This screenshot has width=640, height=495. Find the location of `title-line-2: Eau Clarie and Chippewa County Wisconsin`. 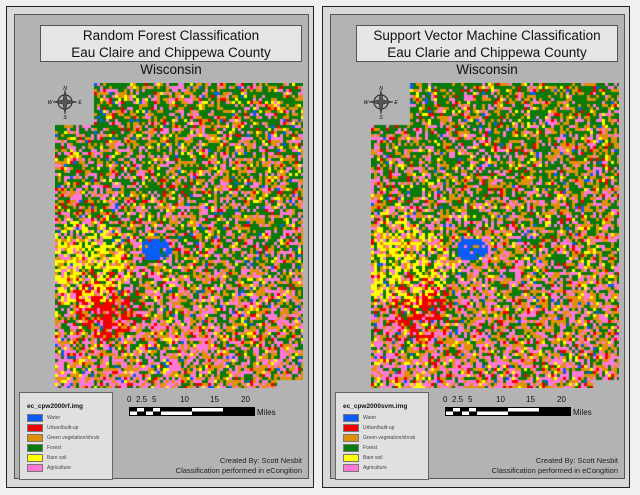

title-line-2: Eau Clarie and Chippewa County Wisconsin is located at coordinates (487, 61).